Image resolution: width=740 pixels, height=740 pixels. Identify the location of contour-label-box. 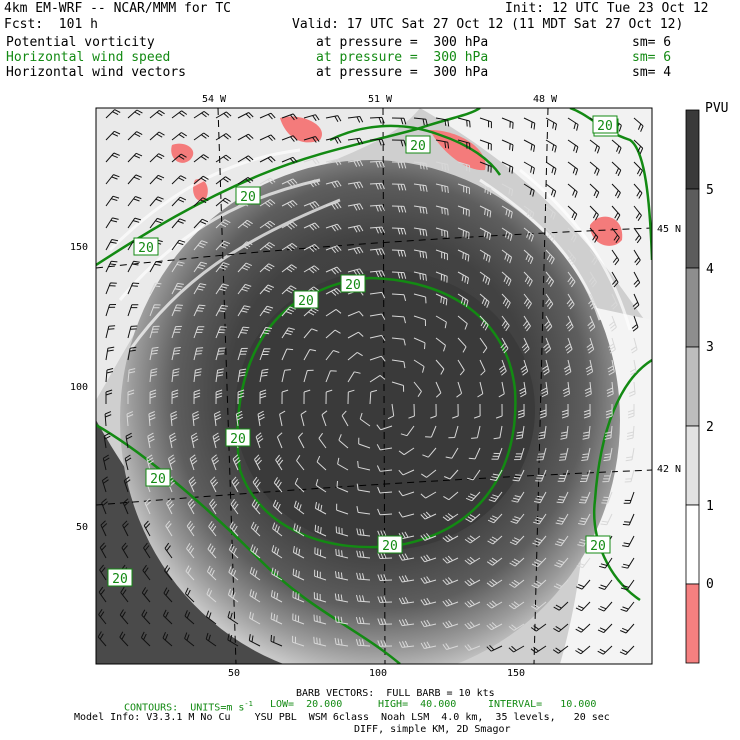
(248, 195).